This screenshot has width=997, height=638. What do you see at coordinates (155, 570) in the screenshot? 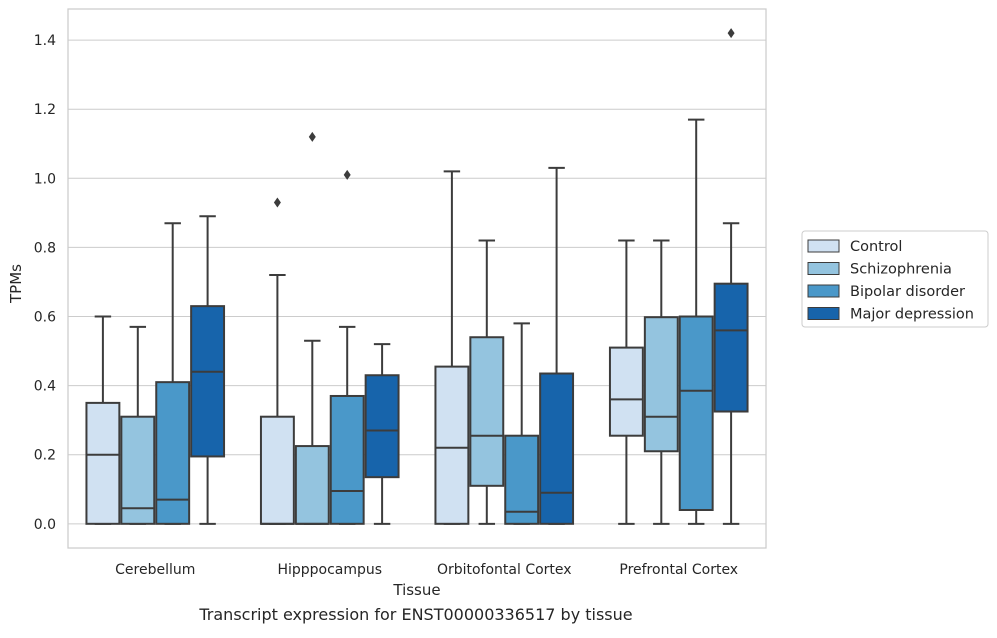
I see `x-tick-label: Cerebellum` at bounding box center [155, 570].